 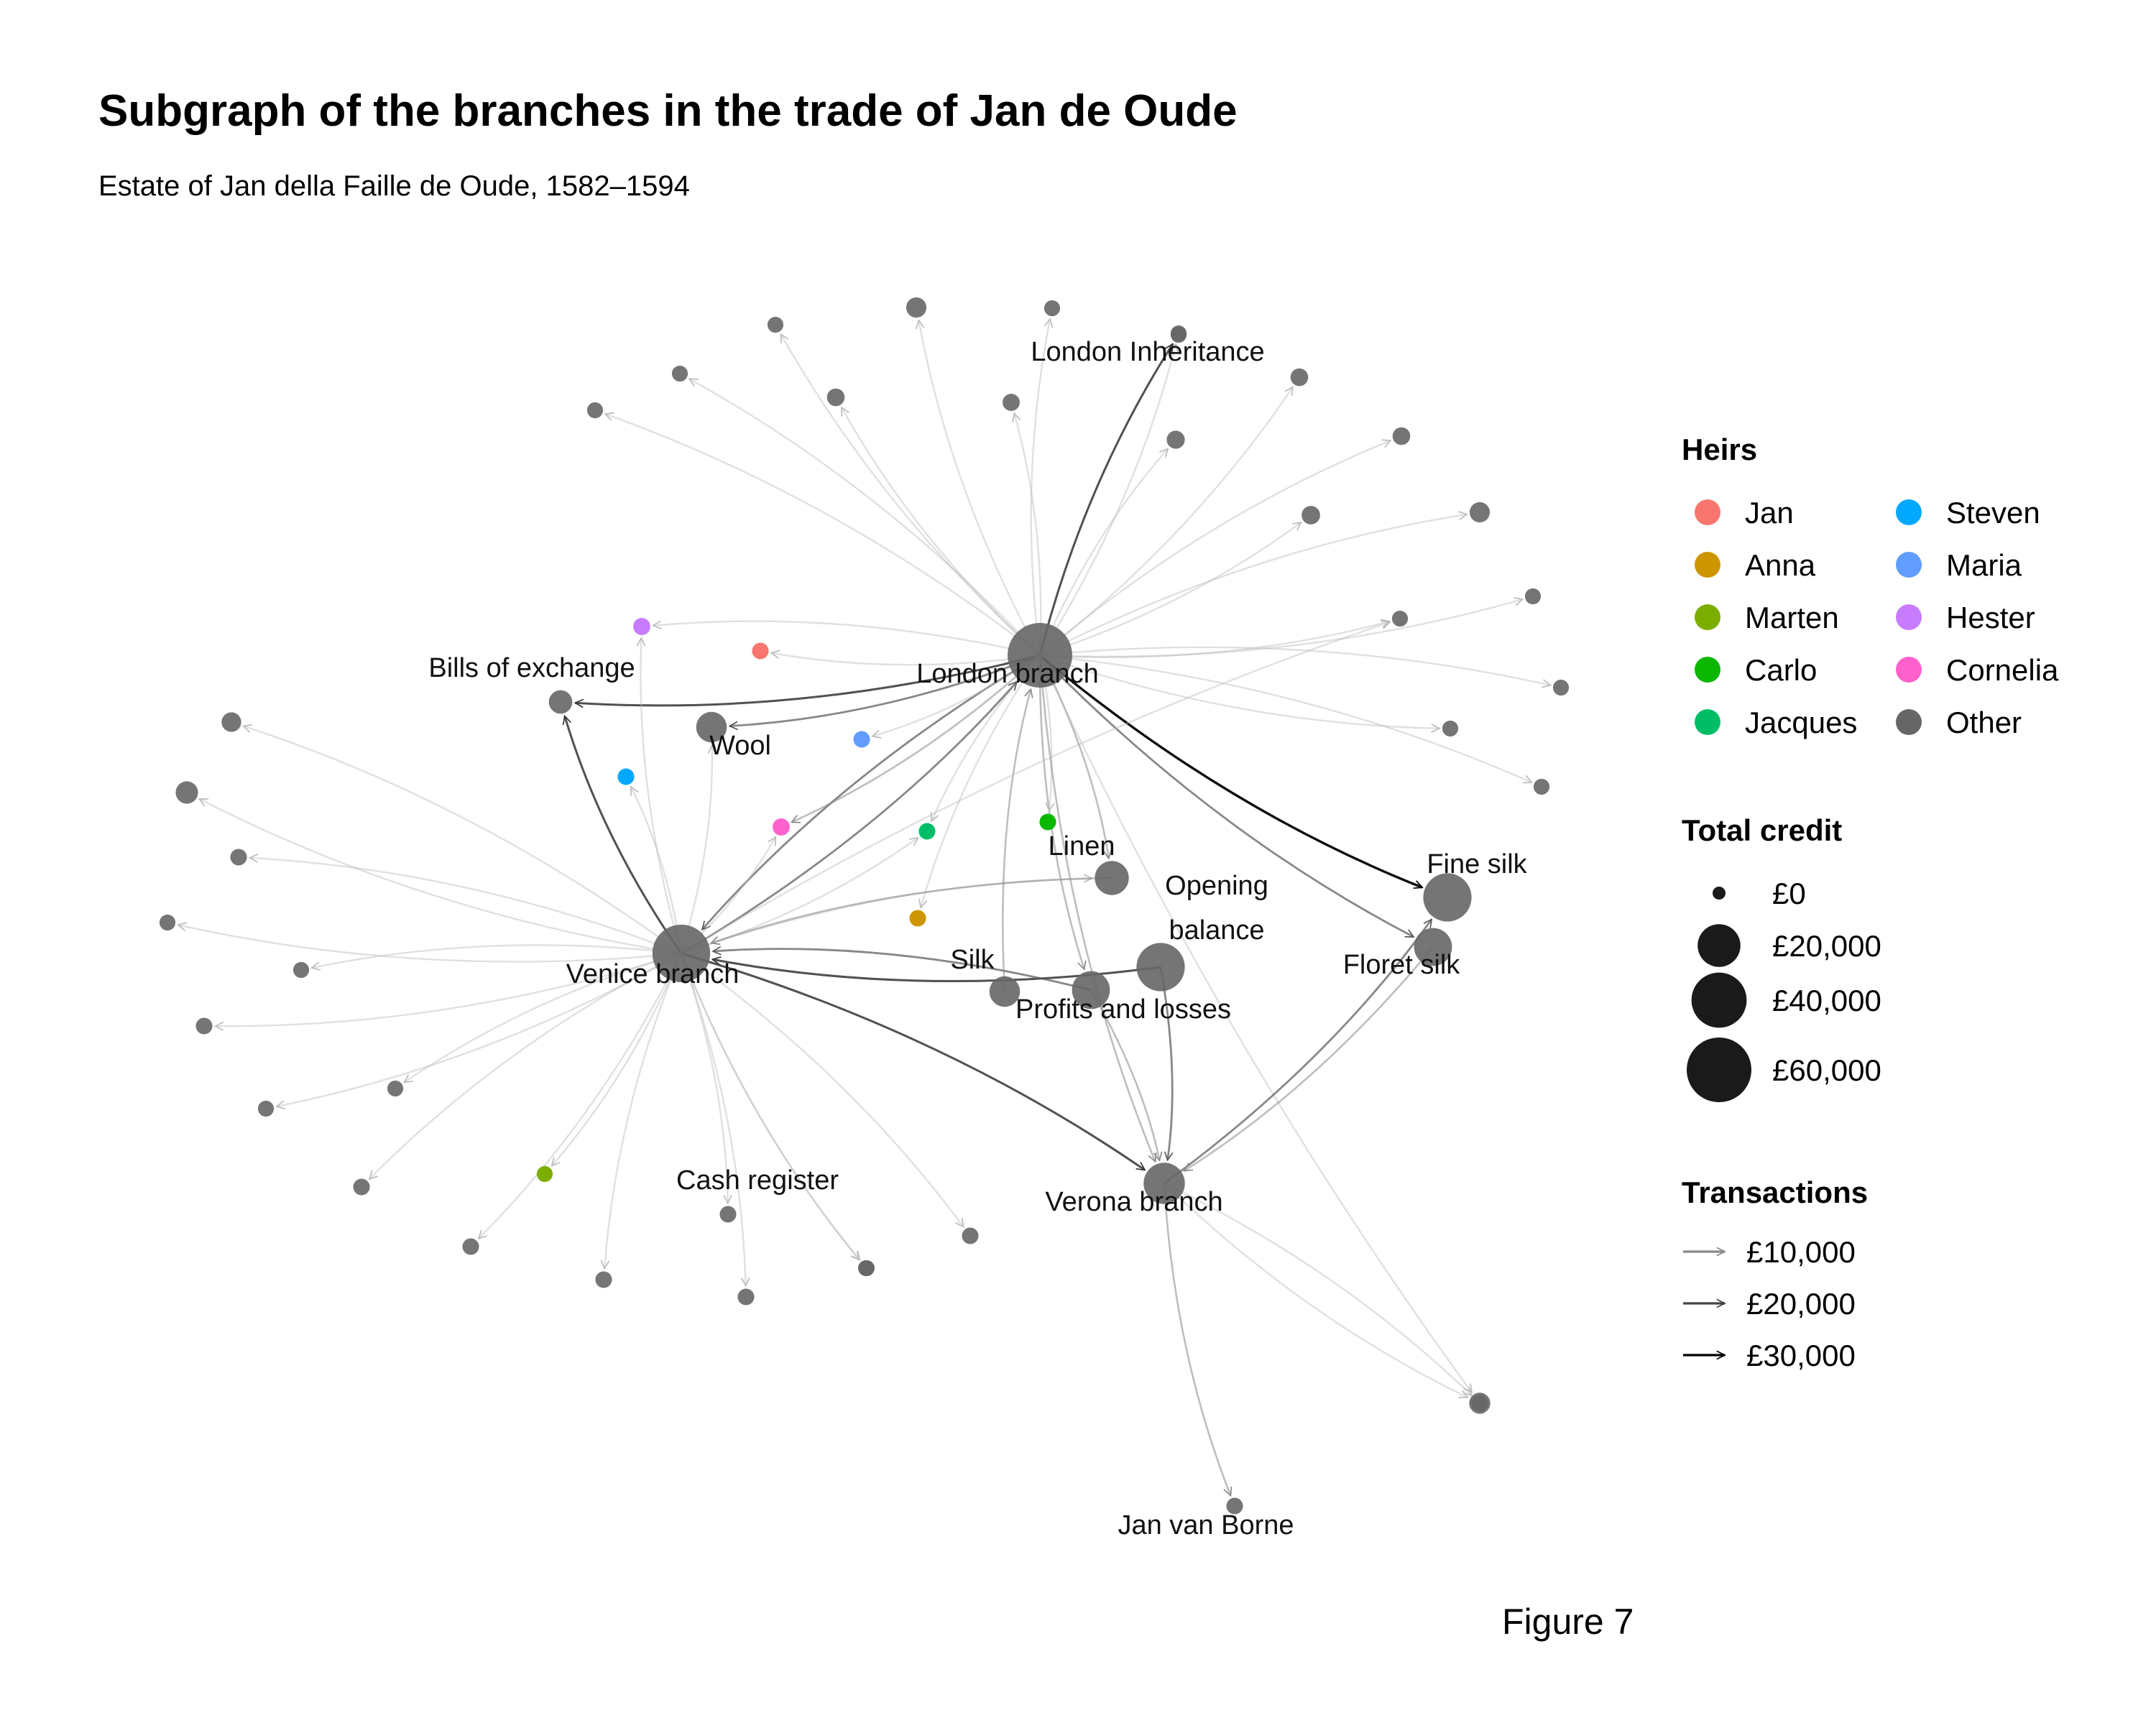 What do you see at coordinates (1792, 618) in the screenshot?
I see `legend-heir-label: Marten` at bounding box center [1792, 618].